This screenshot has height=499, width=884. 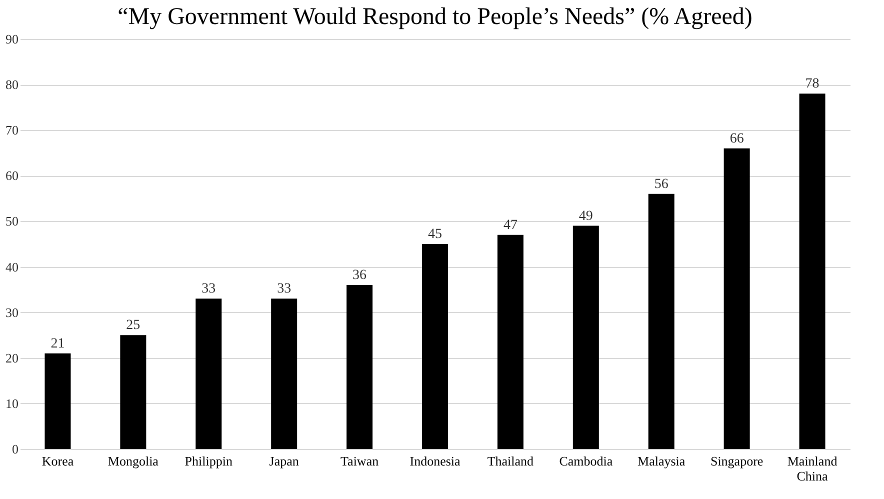 I want to click on data-label: 56, so click(x=661, y=184).